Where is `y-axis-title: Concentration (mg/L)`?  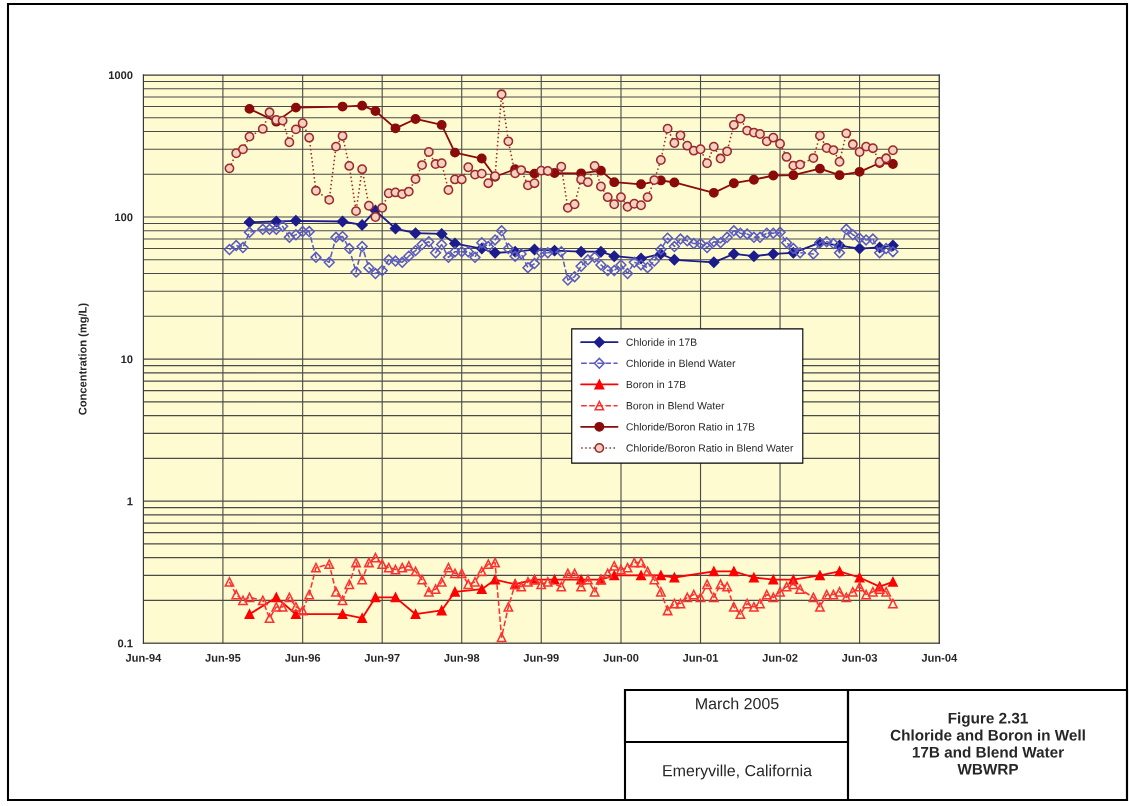 y-axis-title: Concentration (mg/L) is located at coordinates (83, 359).